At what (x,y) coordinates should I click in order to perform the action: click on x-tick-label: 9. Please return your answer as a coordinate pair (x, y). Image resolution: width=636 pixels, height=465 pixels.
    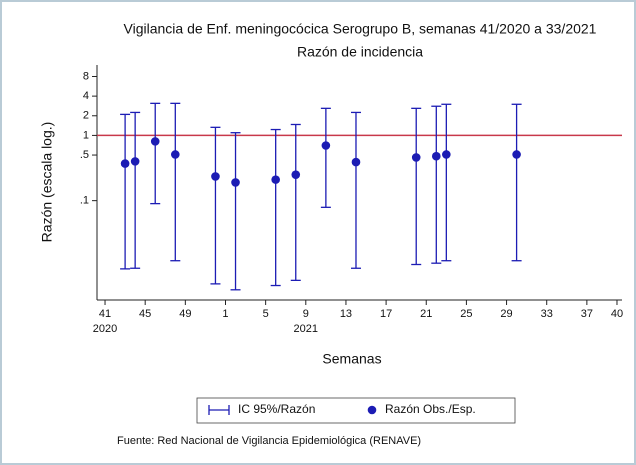
    Looking at the image, I should click on (306, 314).